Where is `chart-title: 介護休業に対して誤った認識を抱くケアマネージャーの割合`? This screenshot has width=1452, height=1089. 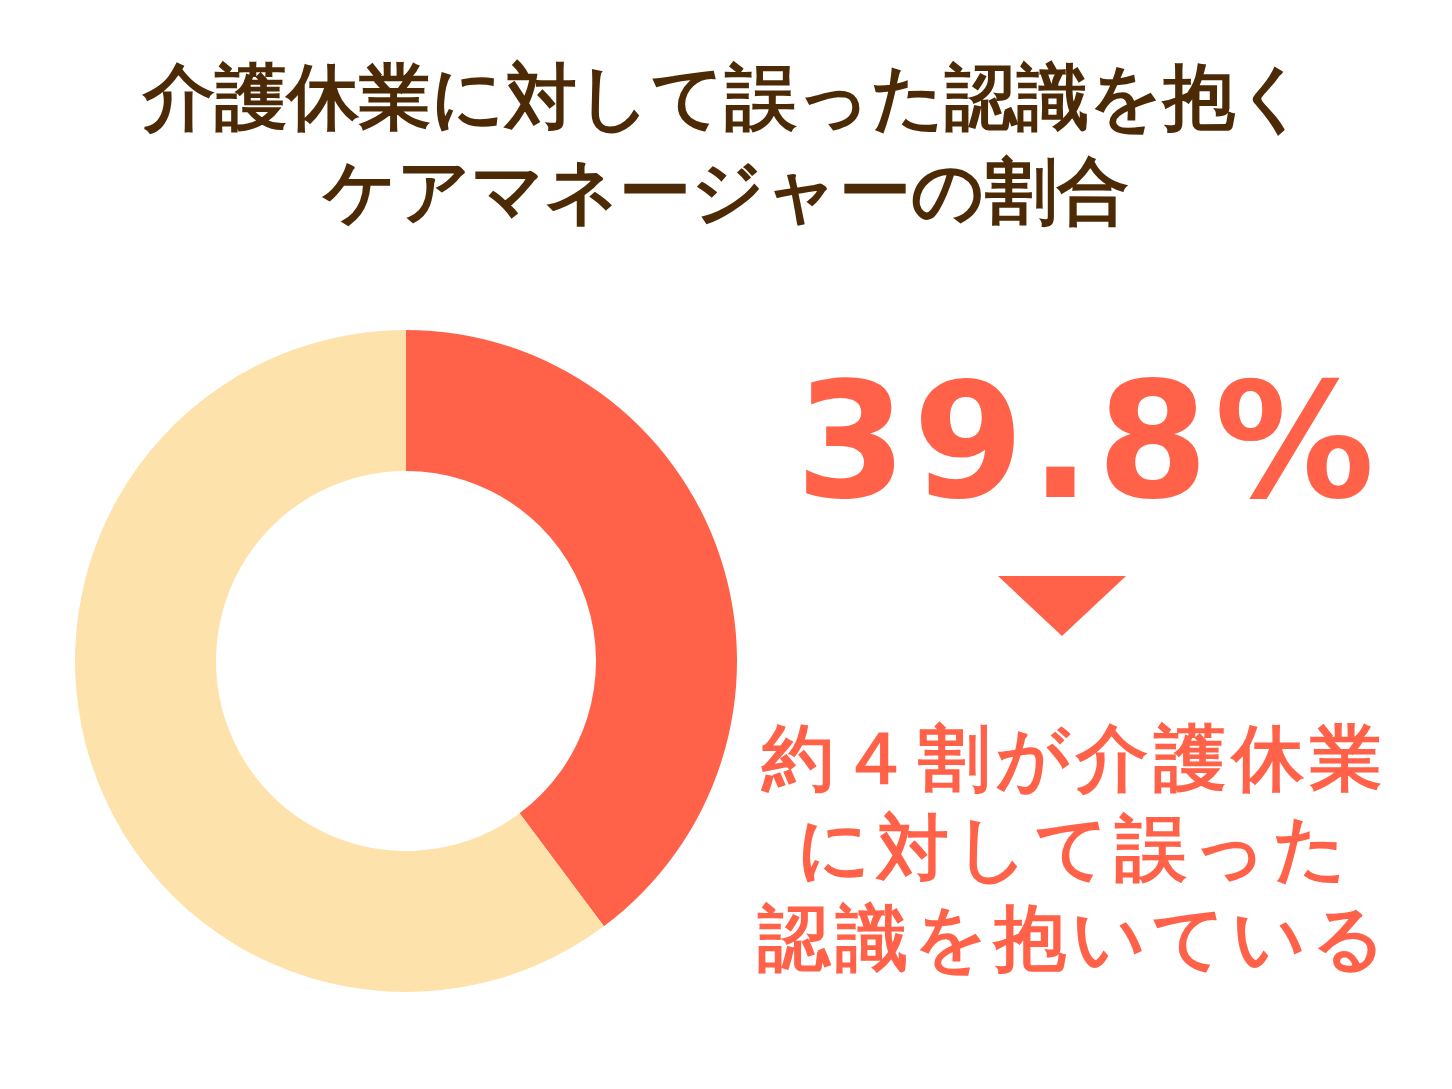
chart-title: 介護休業に対して誤った認識を抱くケアマネージャーの割合 is located at coordinates (725, 144).